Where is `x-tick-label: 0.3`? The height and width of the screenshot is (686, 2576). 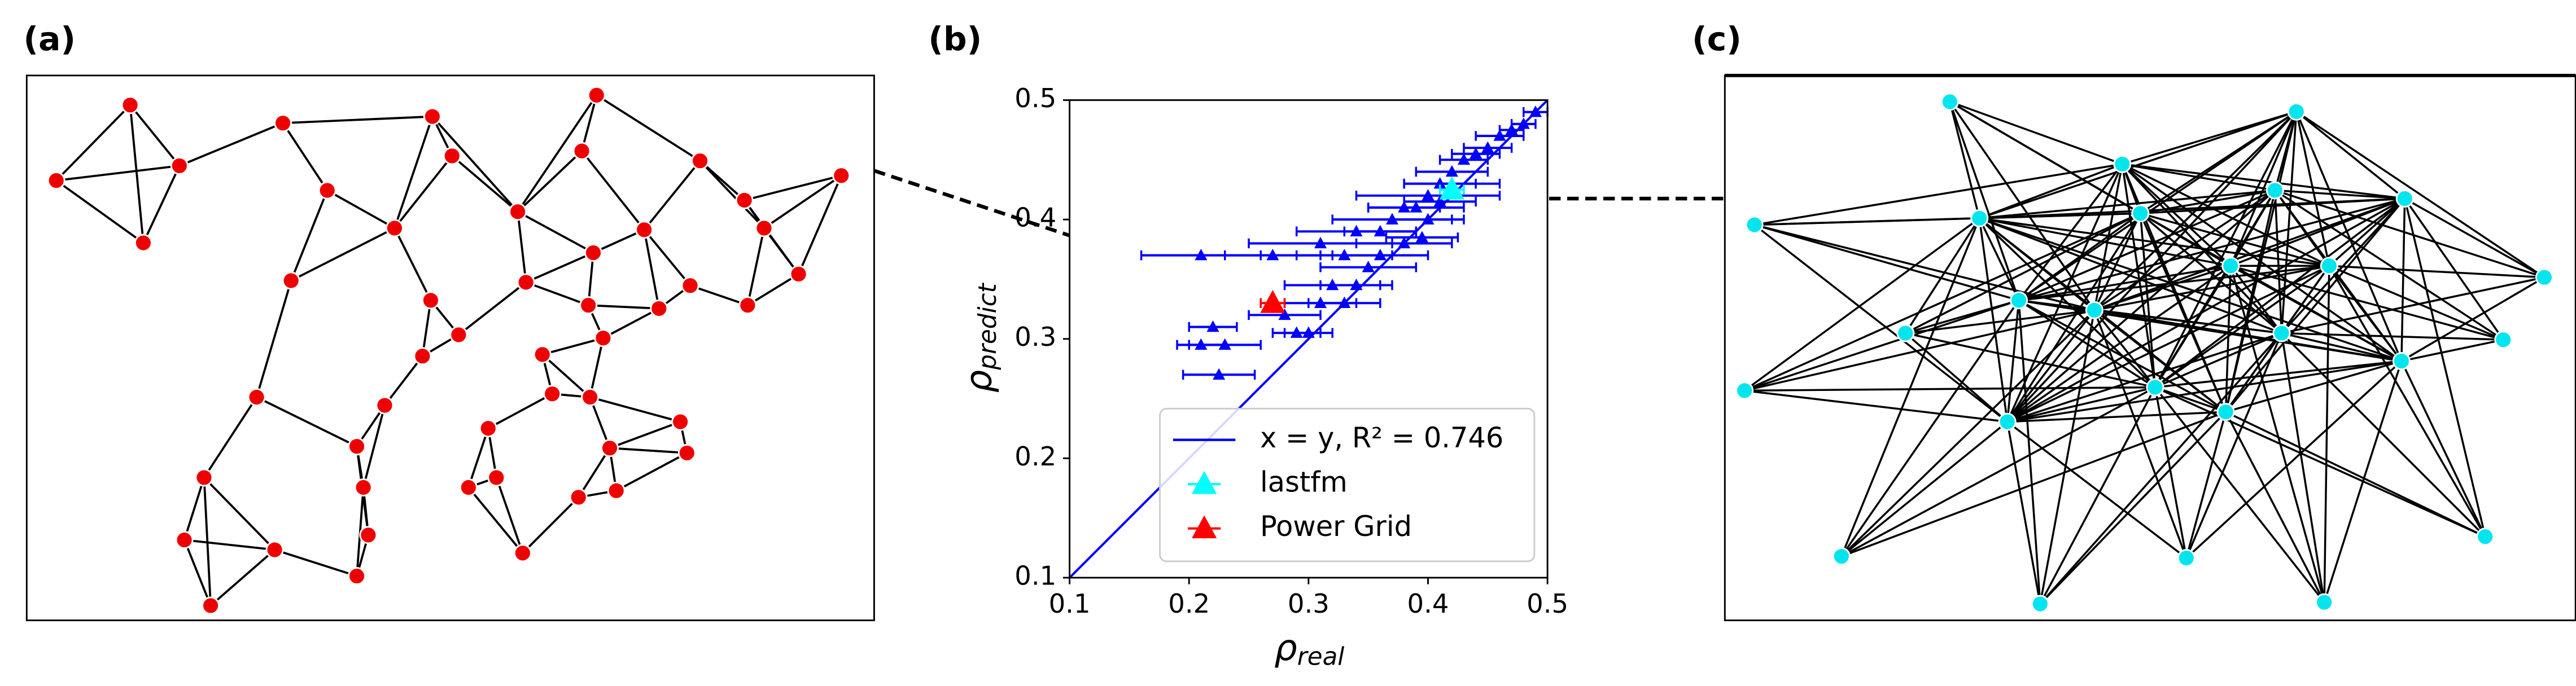
x-tick-label: 0.3 is located at coordinates (1308, 604).